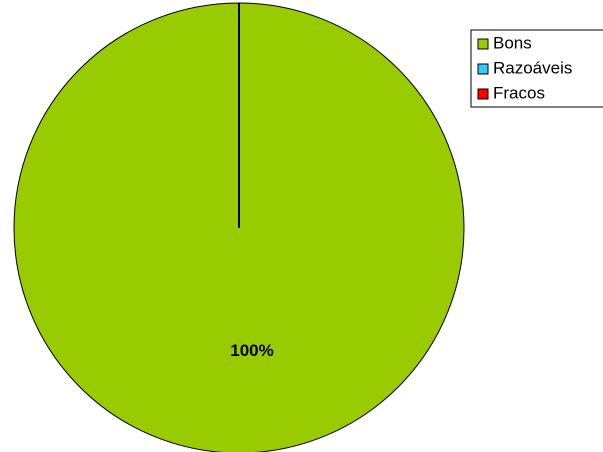 Image resolution: width=603 pixels, height=452 pixels. I want to click on legend-box, so click(536, 68).